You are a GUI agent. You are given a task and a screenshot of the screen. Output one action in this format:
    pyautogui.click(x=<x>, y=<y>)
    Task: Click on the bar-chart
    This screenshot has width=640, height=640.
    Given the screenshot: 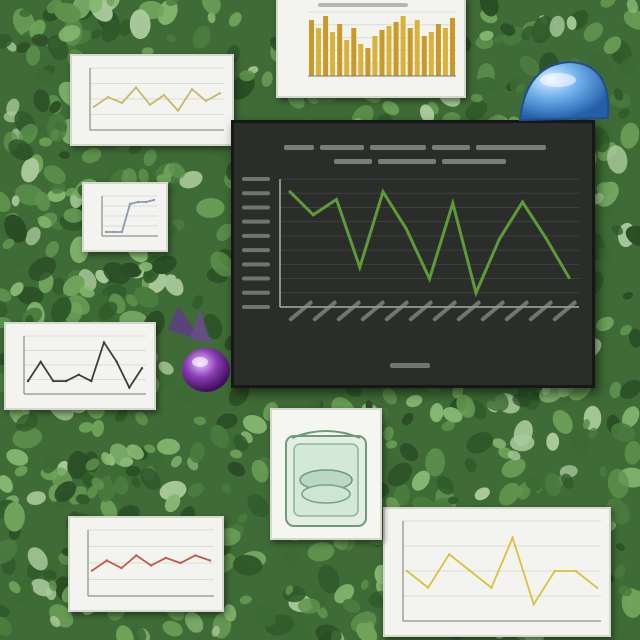 What is the action you would take?
    pyautogui.click(x=382, y=40)
    